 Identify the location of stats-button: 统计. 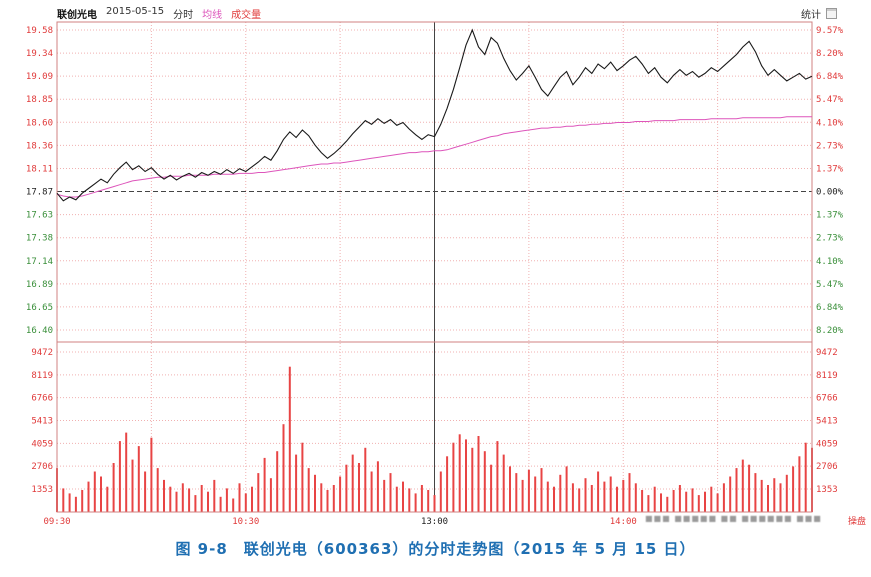
(811, 15).